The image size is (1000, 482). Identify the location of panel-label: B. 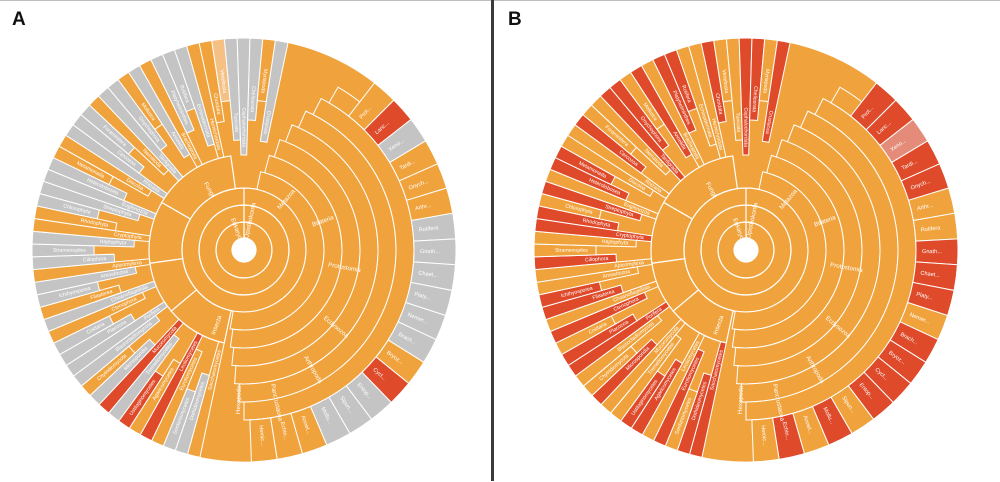
(515, 19).